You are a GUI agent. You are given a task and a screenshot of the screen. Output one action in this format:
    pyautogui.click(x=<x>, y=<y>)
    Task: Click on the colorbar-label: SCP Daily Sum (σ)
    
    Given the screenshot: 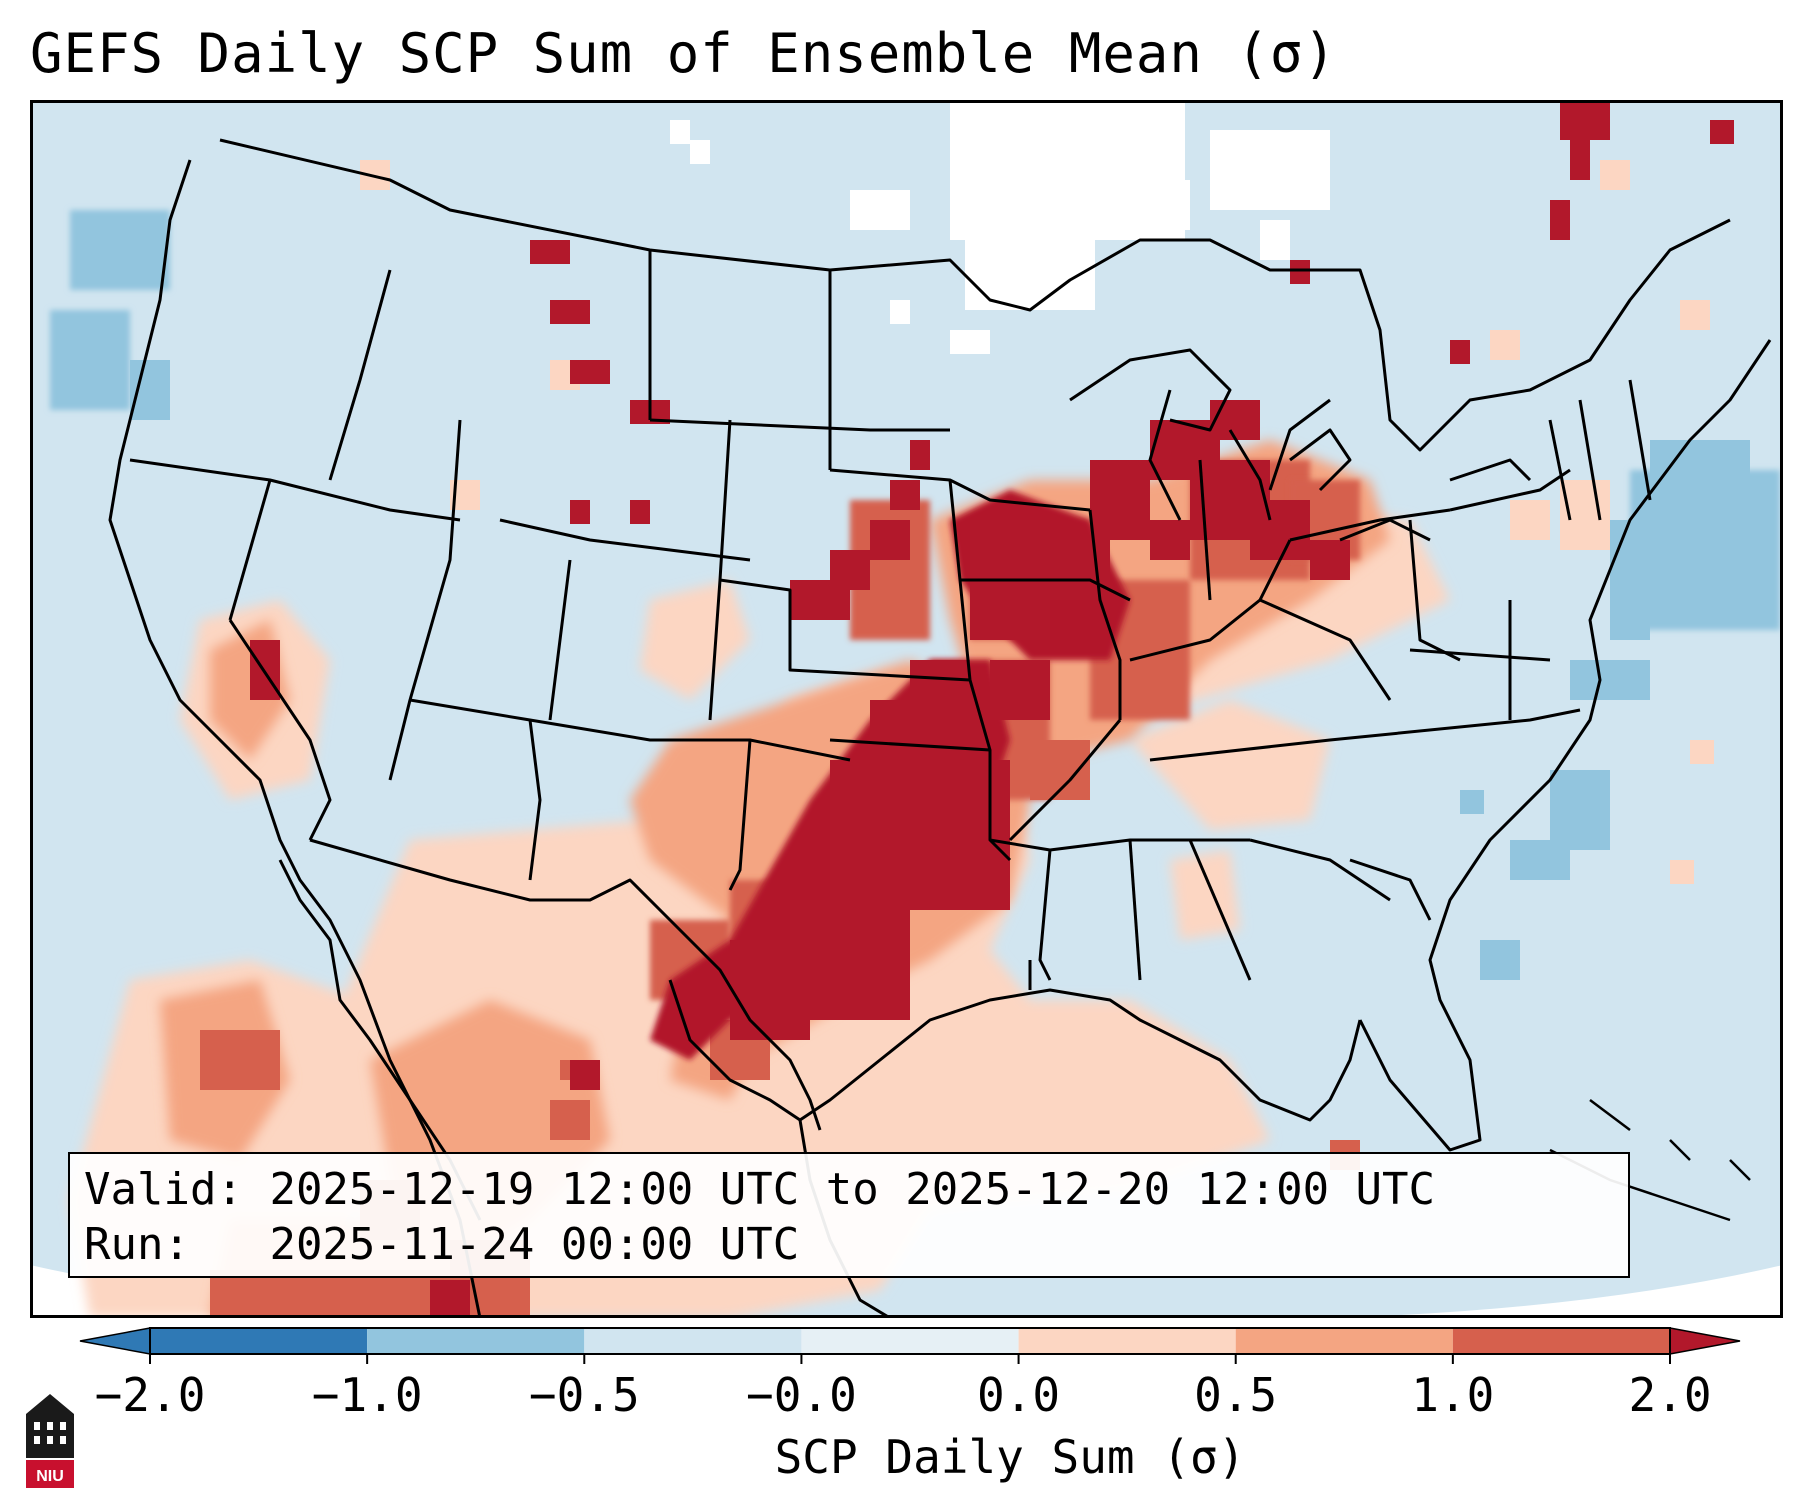 What is the action you would take?
    pyautogui.click(x=1010, y=1457)
    